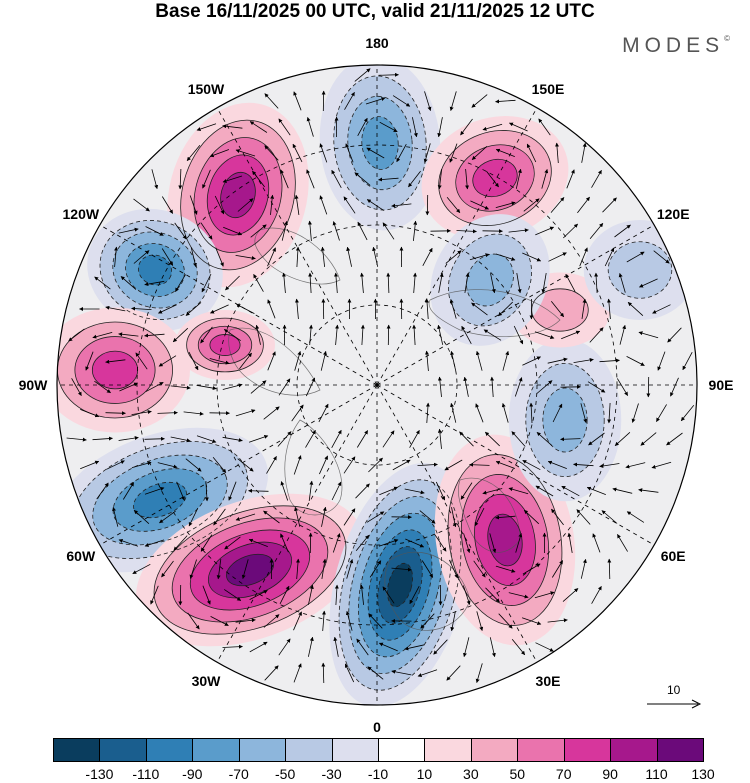  What do you see at coordinates (206, 89) in the screenshot?
I see `lon-label-150w: 150W` at bounding box center [206, 89].